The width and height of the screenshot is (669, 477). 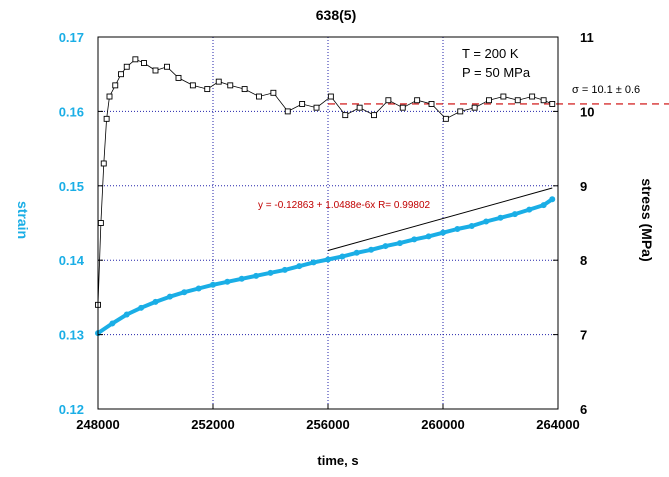 What do you see at coordinates (71, 37) in the screenshot?
I see `y-left-tick-label: 0.17` at bounding box center [71, 37].